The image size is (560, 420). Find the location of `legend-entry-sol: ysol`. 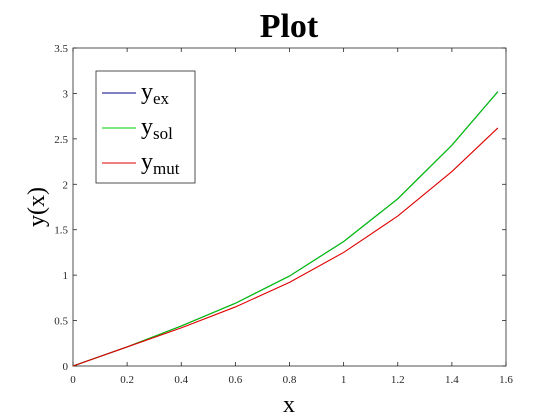

legend-entry-sol: ysol is located at coordinates (157, 128).